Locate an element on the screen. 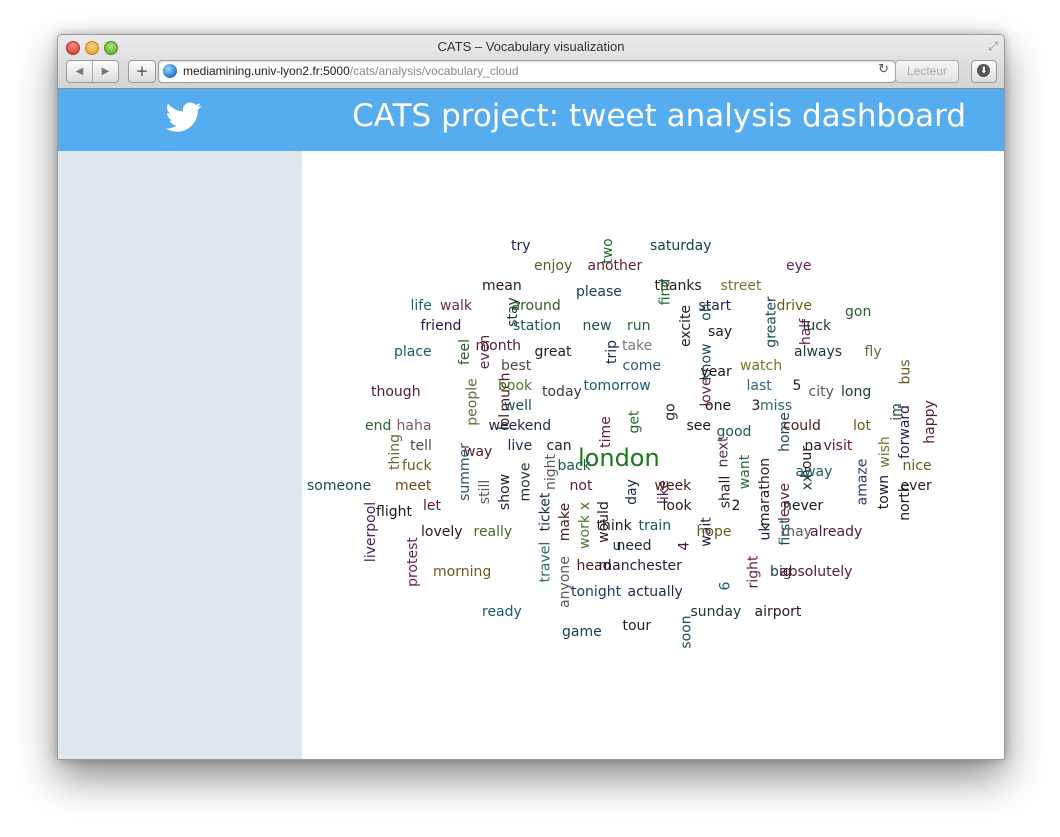  cloud-word: next is located at coordinates (723, 452).